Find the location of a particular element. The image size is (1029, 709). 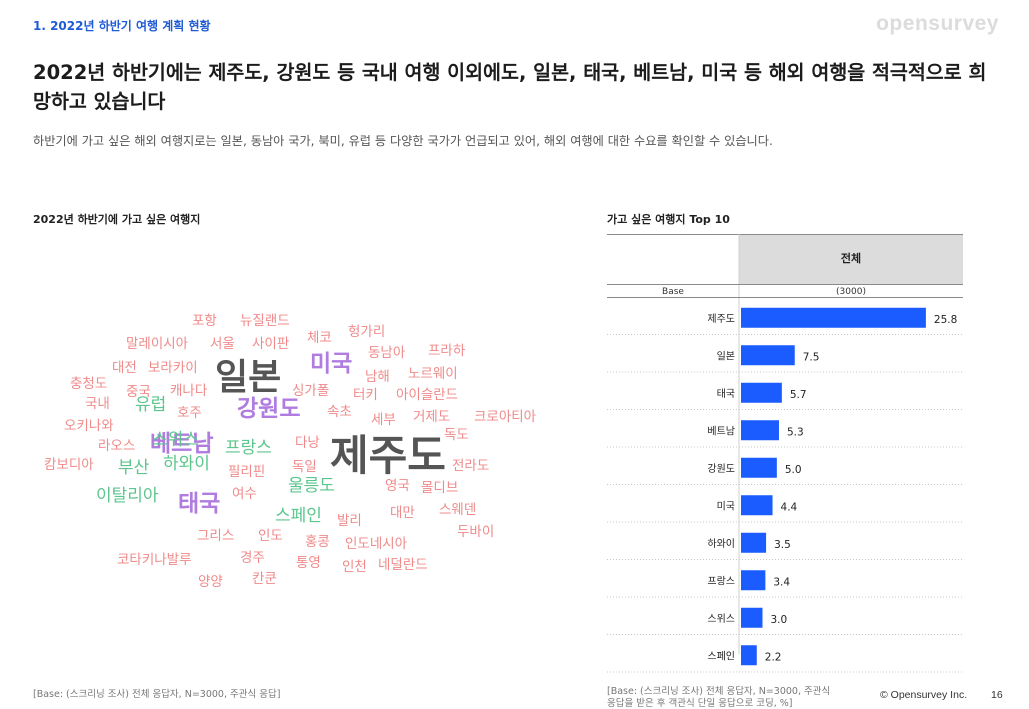

wordcloud-word: 몰디브 is located at coordinates (440, 488).